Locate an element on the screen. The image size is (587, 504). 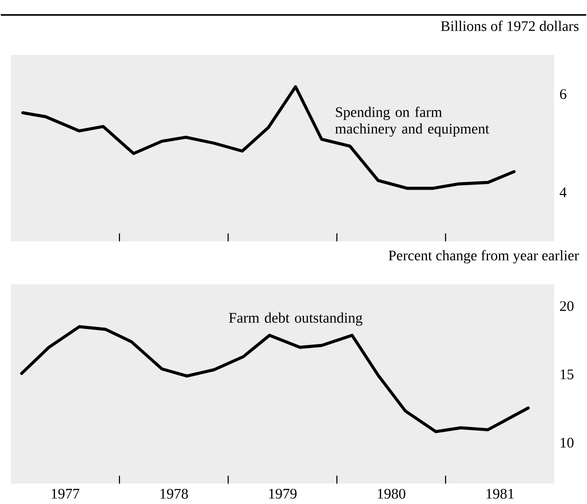
y-tick-label: 10 is located at coordinates (567, 443).